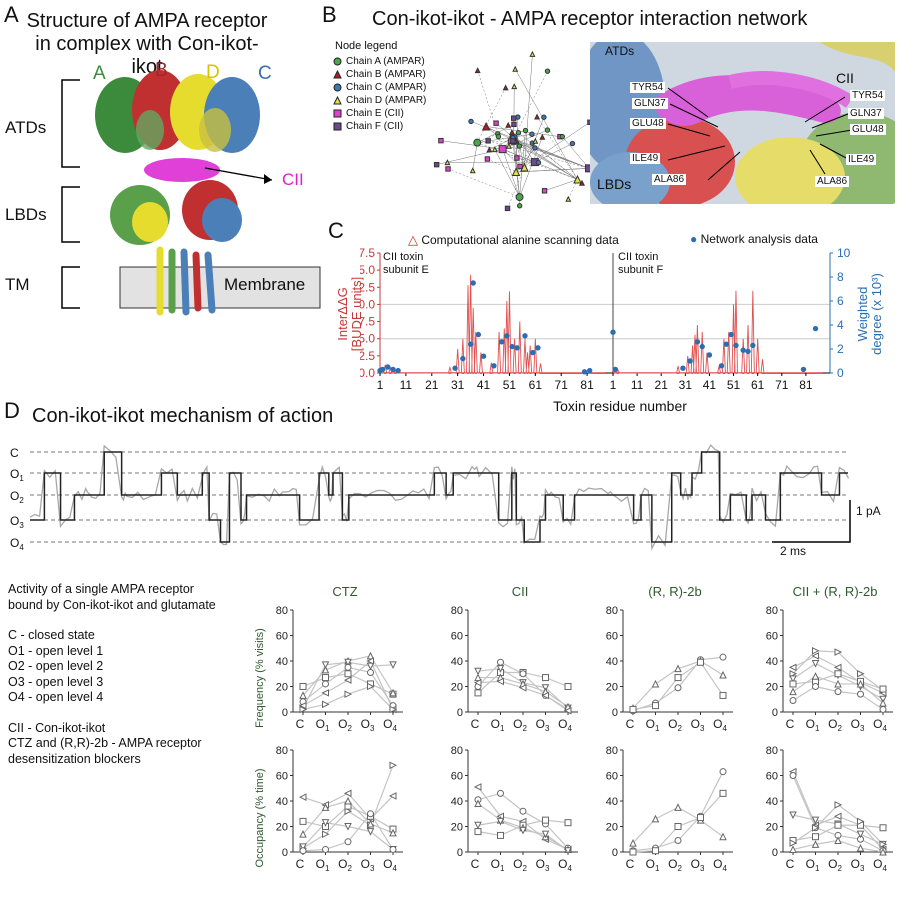  I want to click on ylabel-right-line1: Weighted, so click(862, 314).